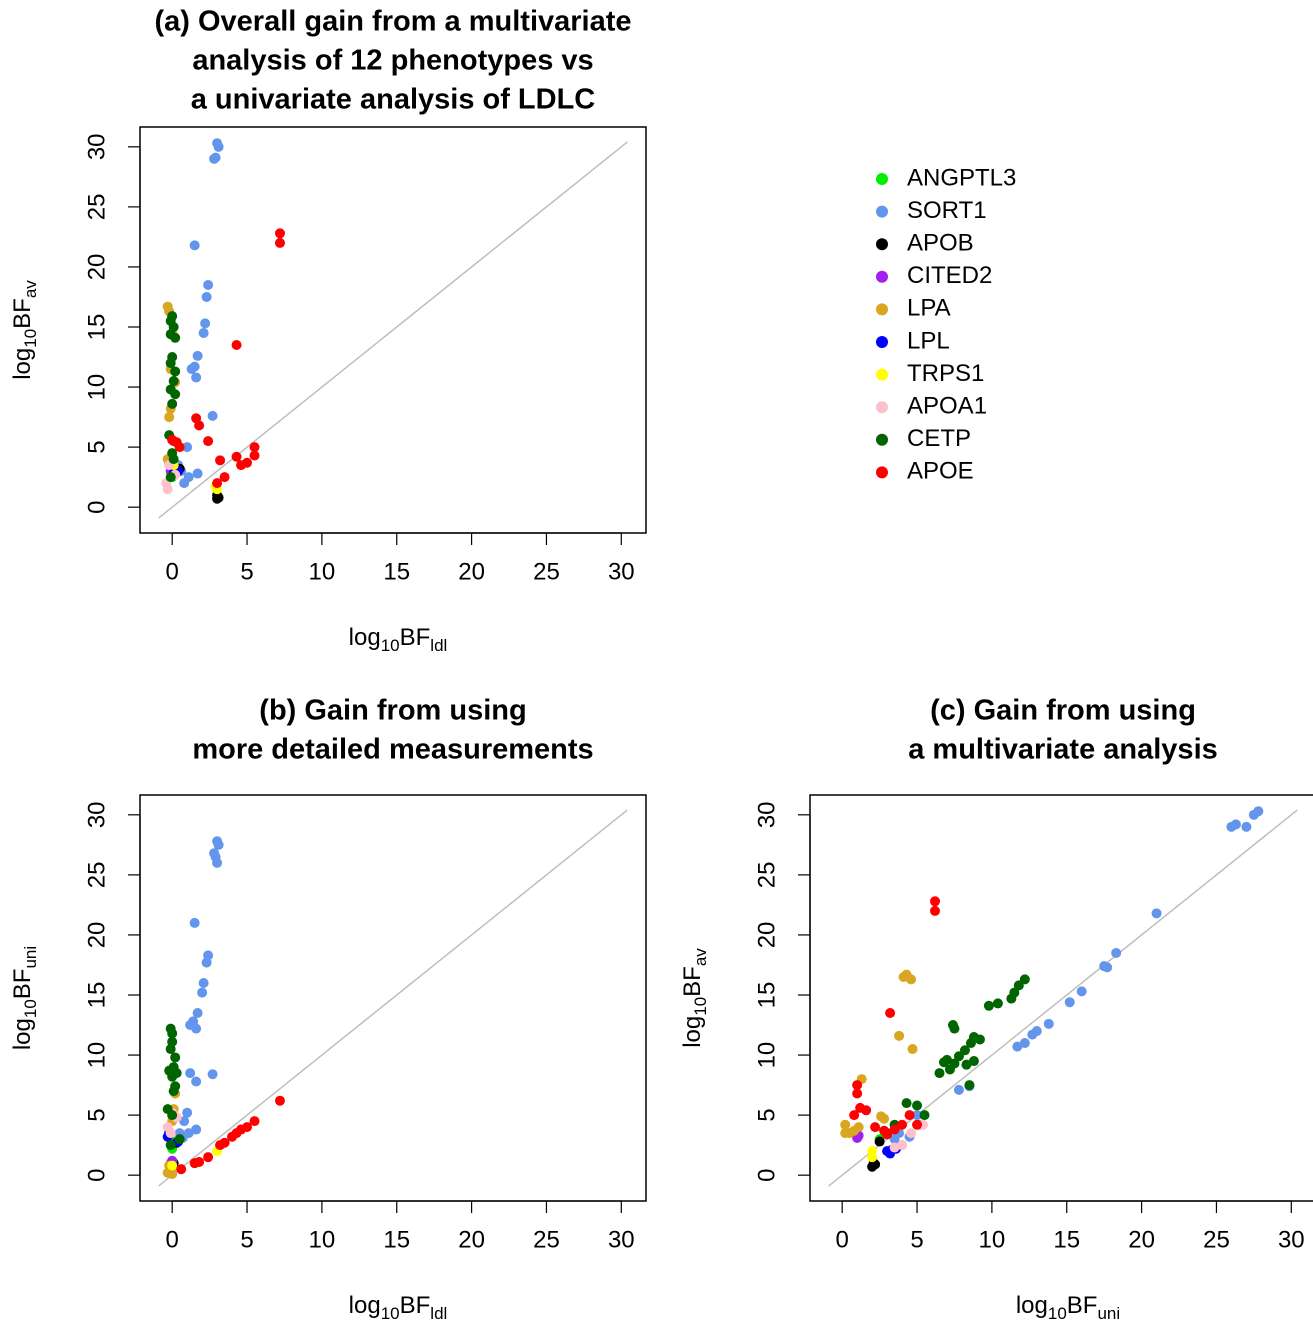 This screenshot has width=1313, height=1329. I want to click on chart-title: (c) Gain from using, so click(1063, 711).